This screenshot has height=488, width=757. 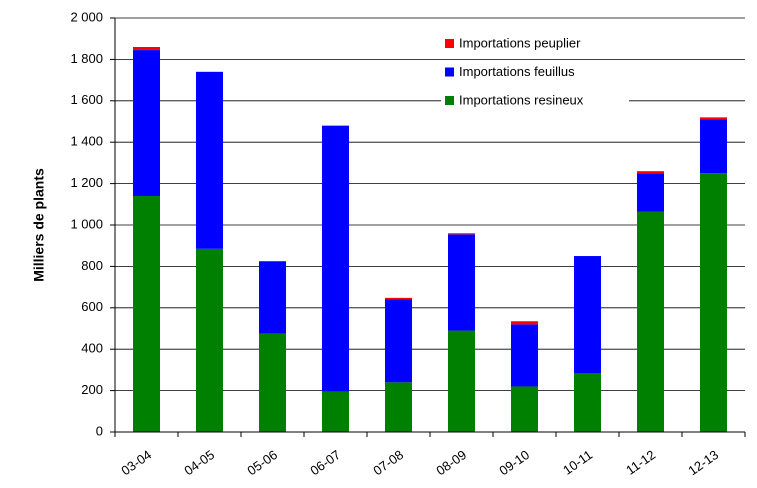 What do you see at coordinates (99, 430) in the screenshot?
I see `y-tick-label: 0` at bounding box center [99, 430].